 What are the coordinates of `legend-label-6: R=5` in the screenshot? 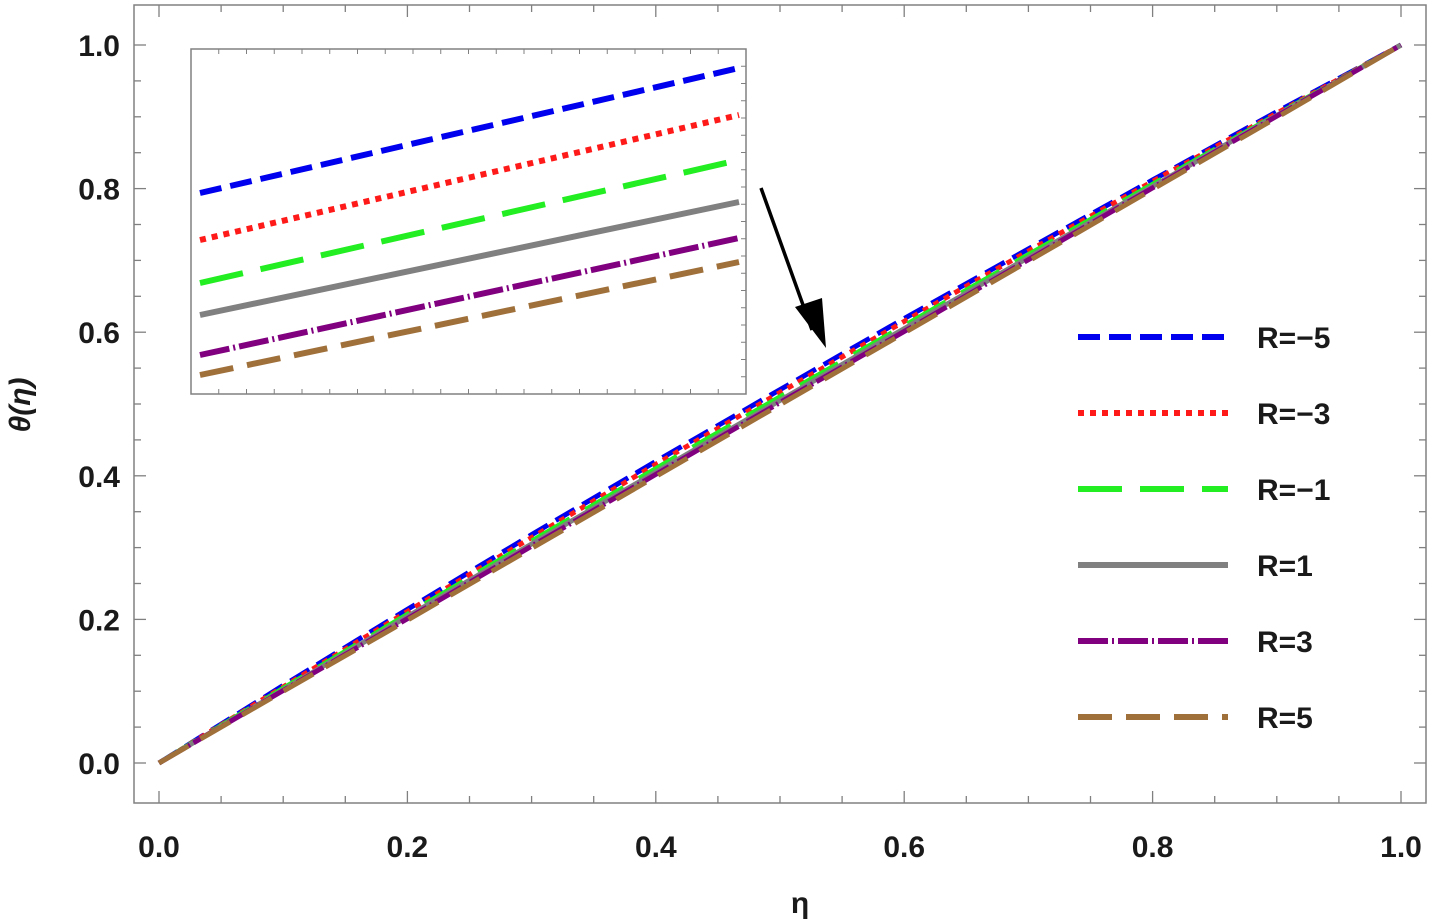 It's located at (1285, 718).